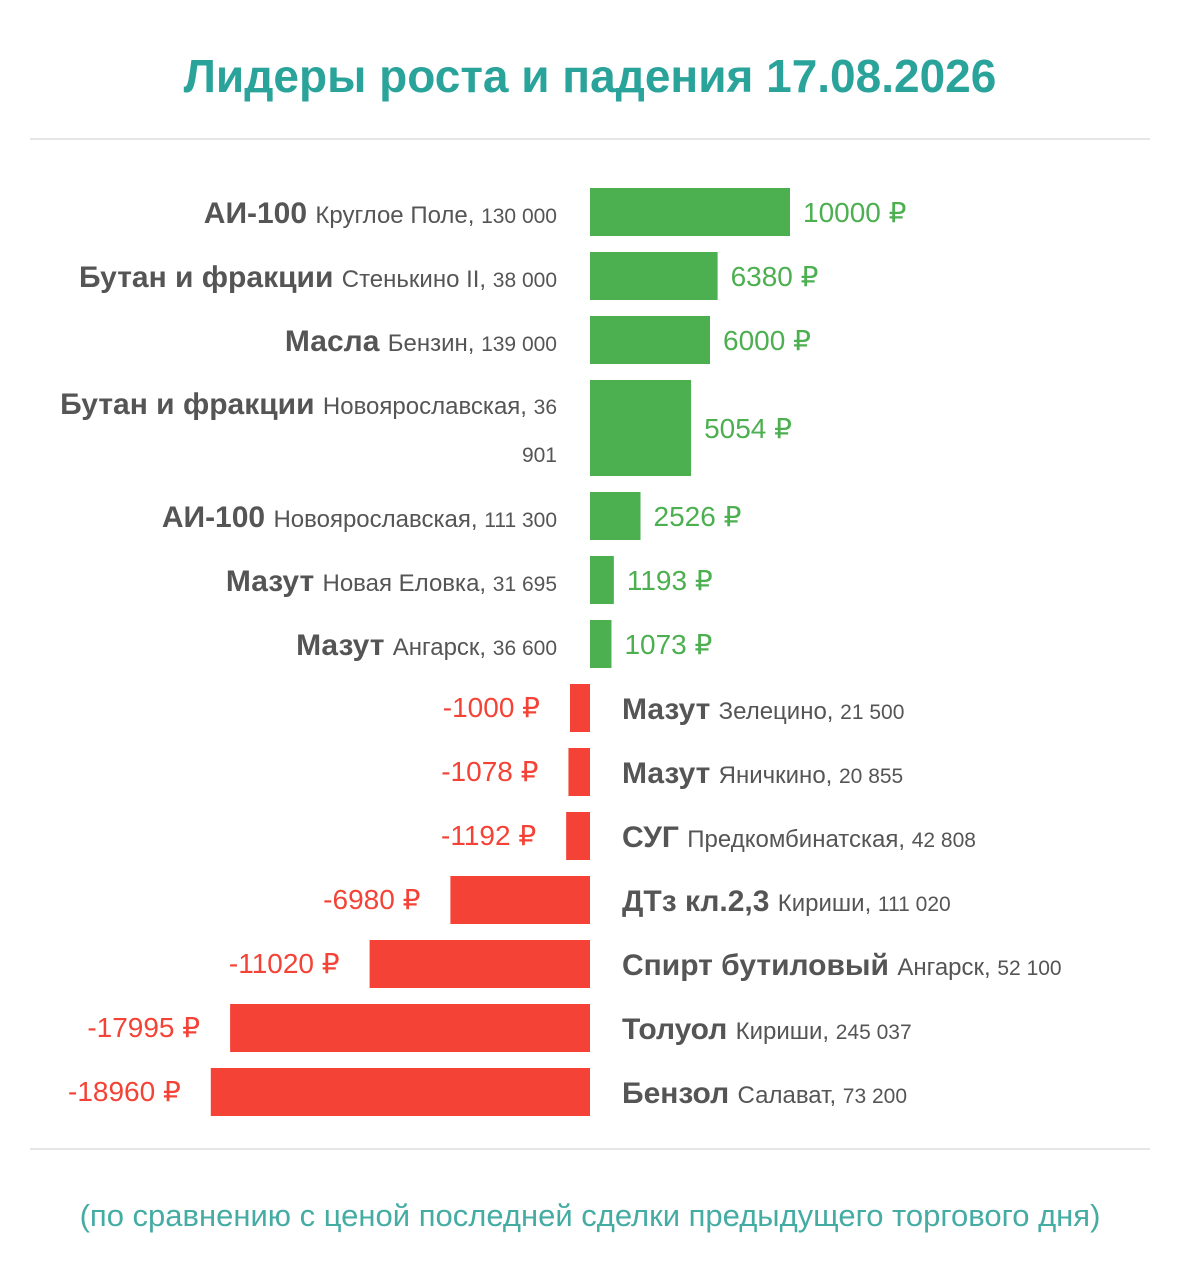  Describe the element at coordinates (489, 771) in the screenshot. I see `value-label: -1078 ₽` at that location.